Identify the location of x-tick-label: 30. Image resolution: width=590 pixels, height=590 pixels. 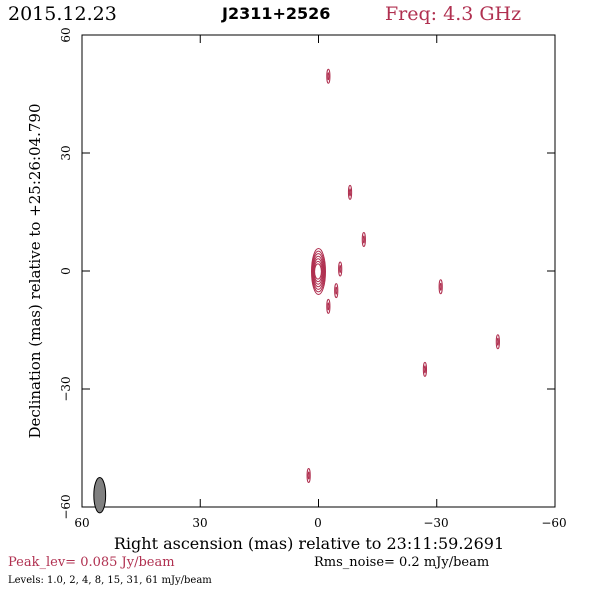
(199, 523).